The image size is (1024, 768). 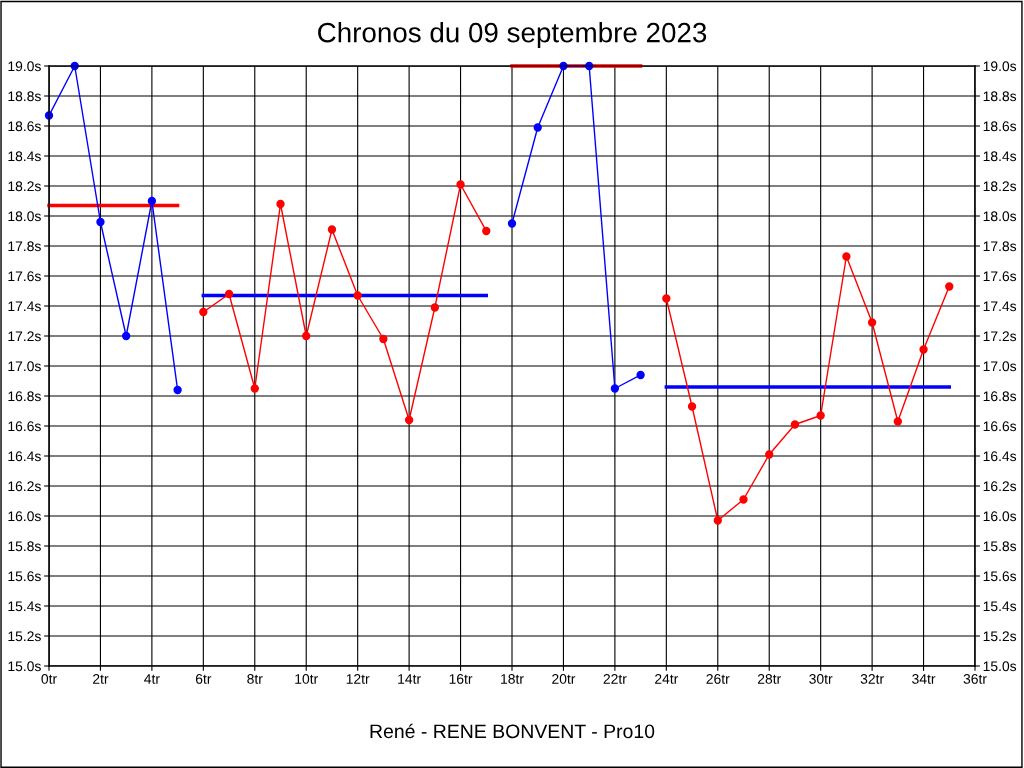 I want to click on y-tick-label: 17.6s, so click(x=24, y=276).